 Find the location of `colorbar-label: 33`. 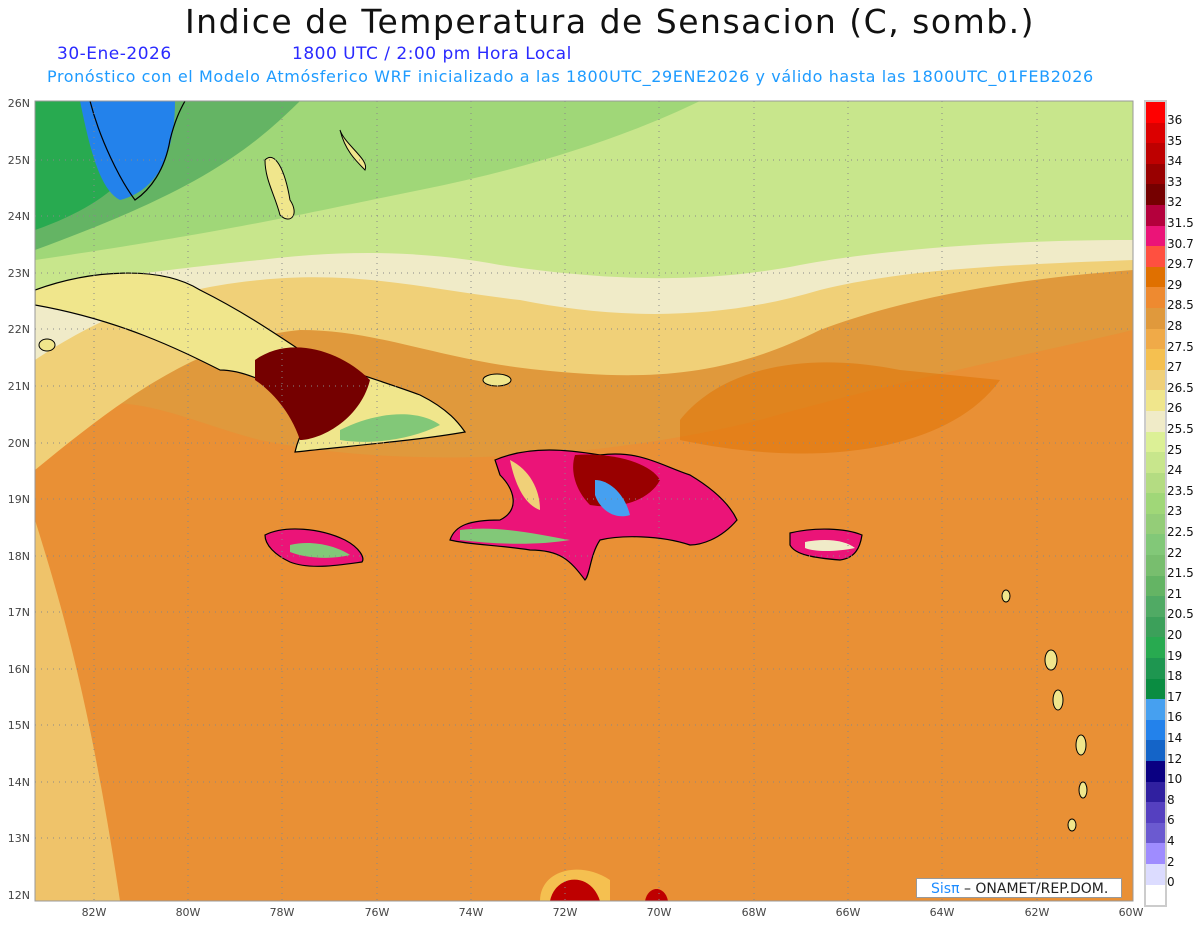

colorbar-label: 33 is located at coordinates (1175, 181).